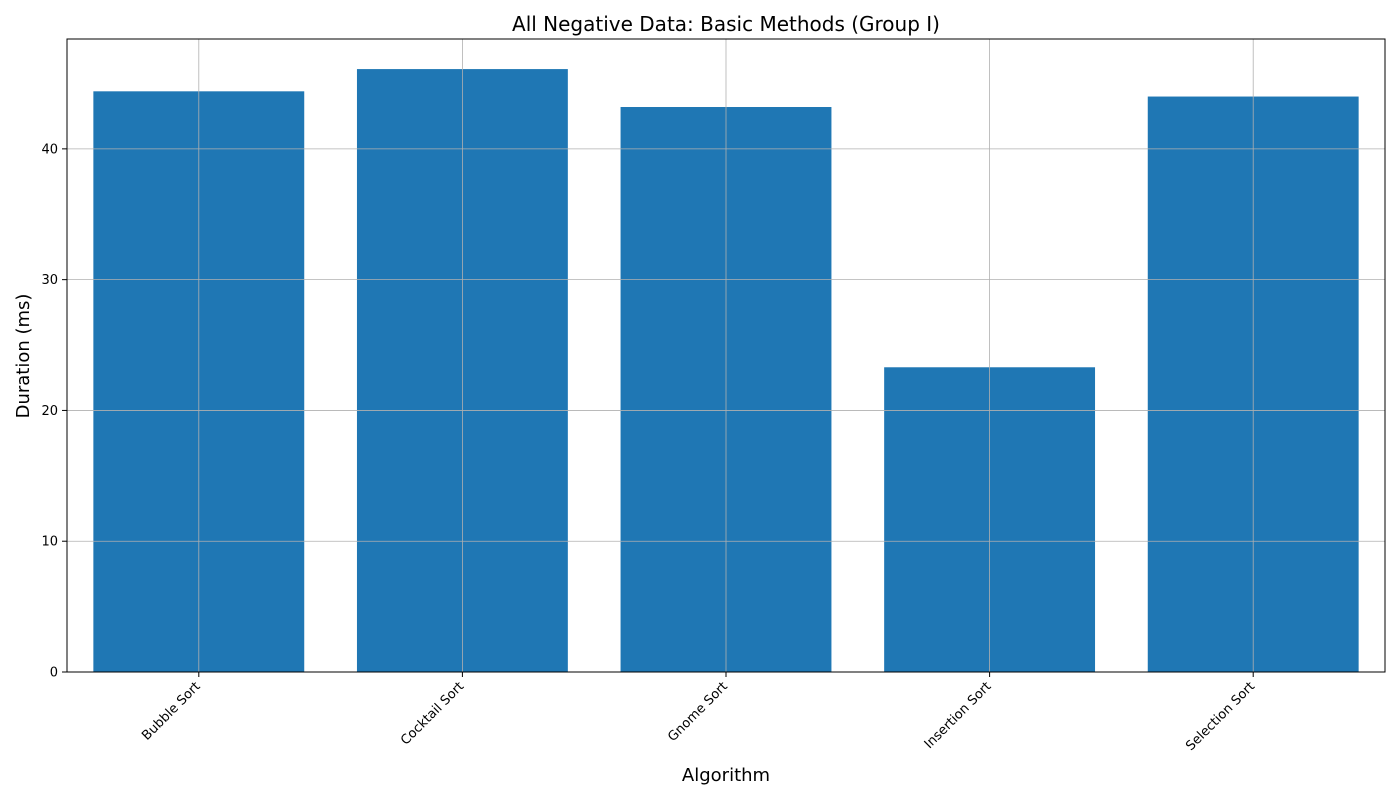 This screenshot has height=800, width=1400. What do you see at coordinates (49, 411) in the screenshot?
I see `y-tick-label: 20` at bounding box center [49, 411].